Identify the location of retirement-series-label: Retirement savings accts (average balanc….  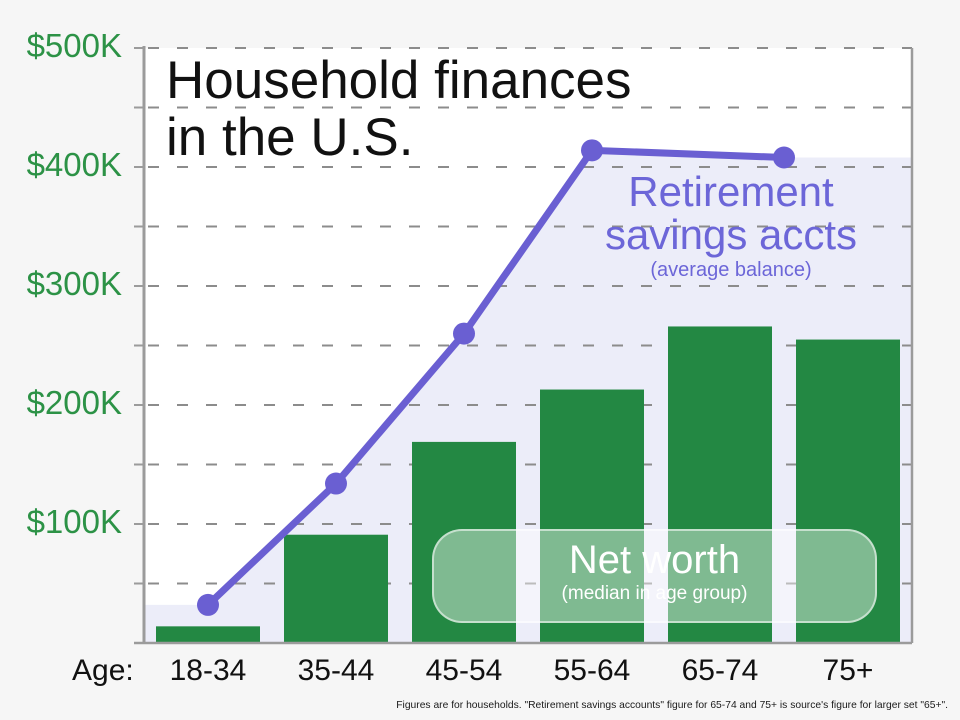
(731, 225).